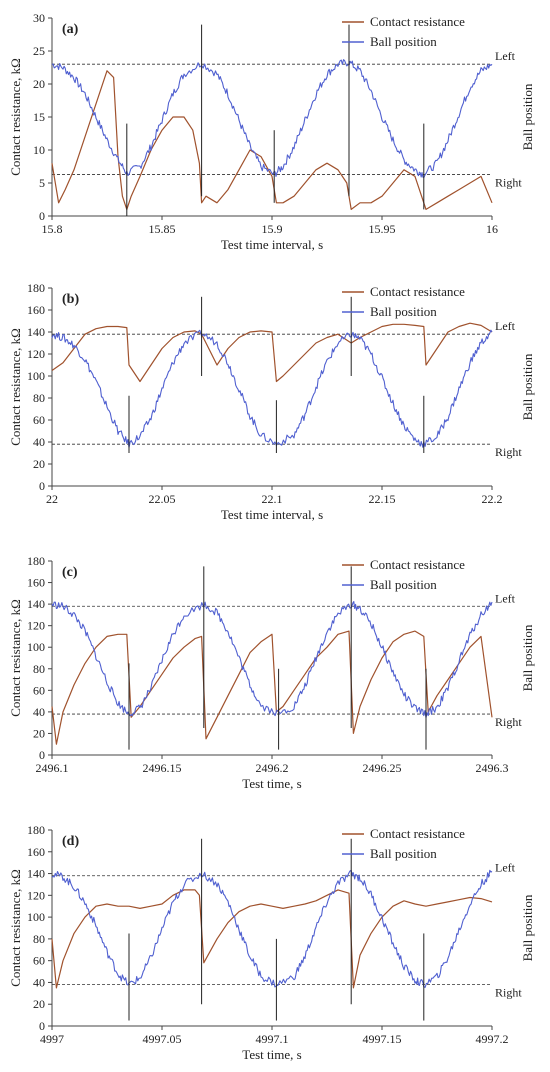 This screenshot has width=550, height=1072. What do you see at coordinates (52, 1039) in the screenshot?
I see `x-tick-label: 4997` at bounding box center [52, 1039].